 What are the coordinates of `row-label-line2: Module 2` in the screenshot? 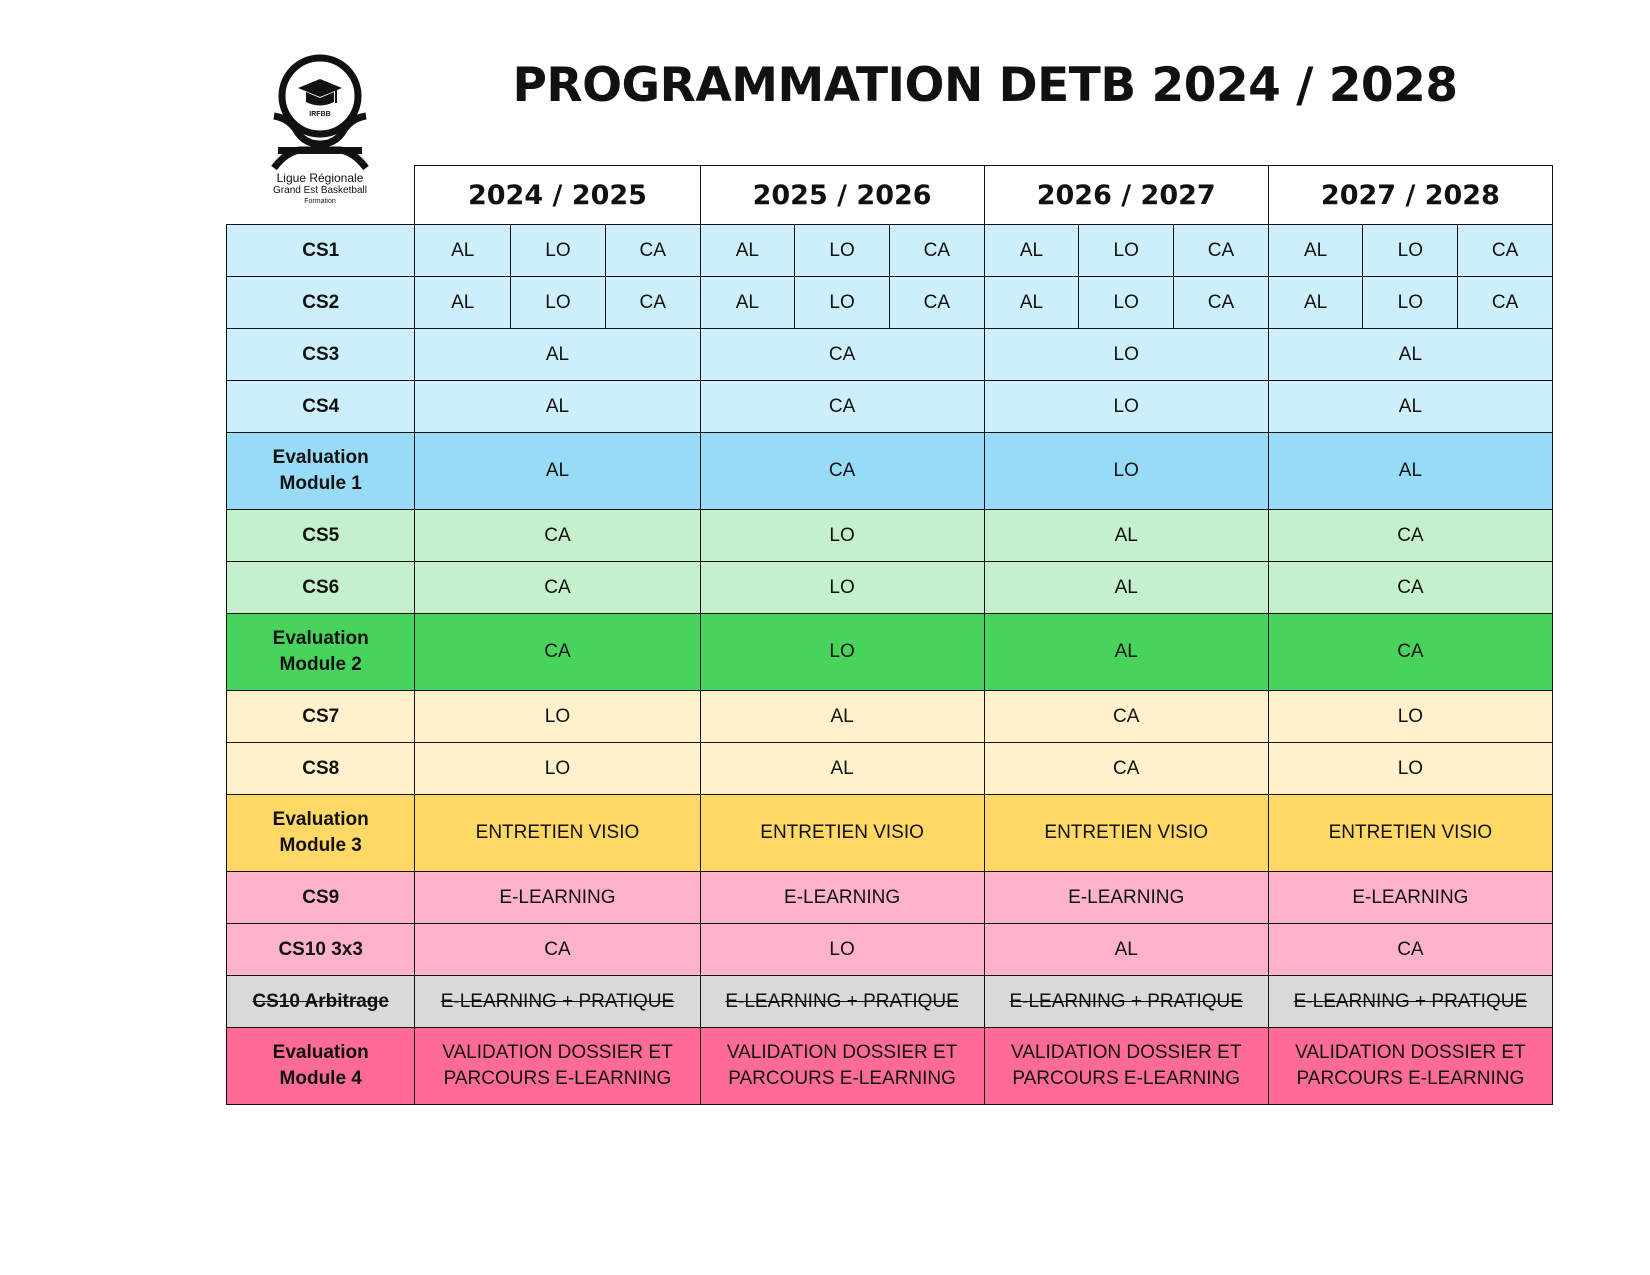 It's located at (320, 664).